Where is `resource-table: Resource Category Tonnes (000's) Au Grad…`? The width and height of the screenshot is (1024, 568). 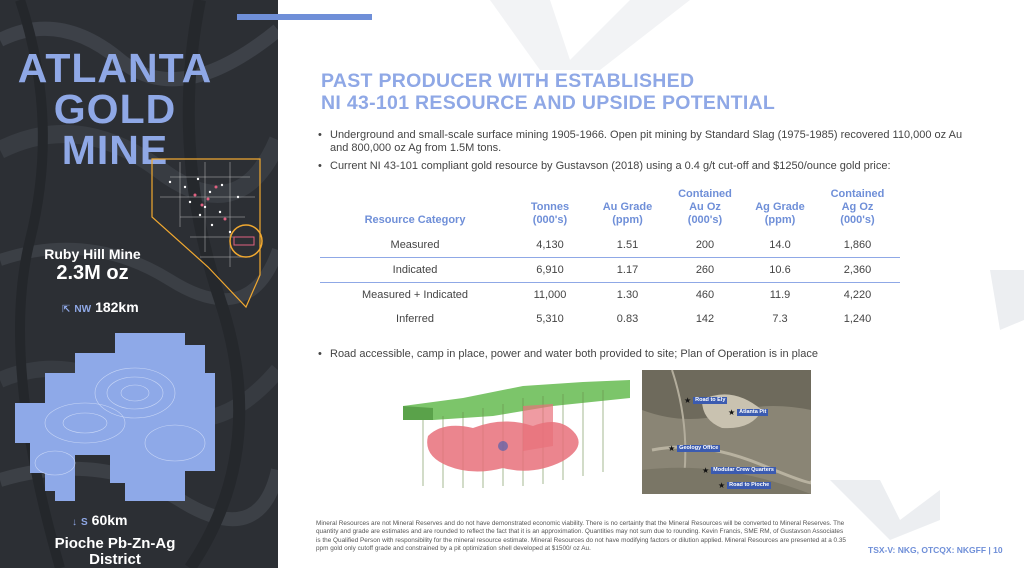 resource-table: Resource Category Tonnes (000's) Au Grad… is located at coordinates (610, 259).